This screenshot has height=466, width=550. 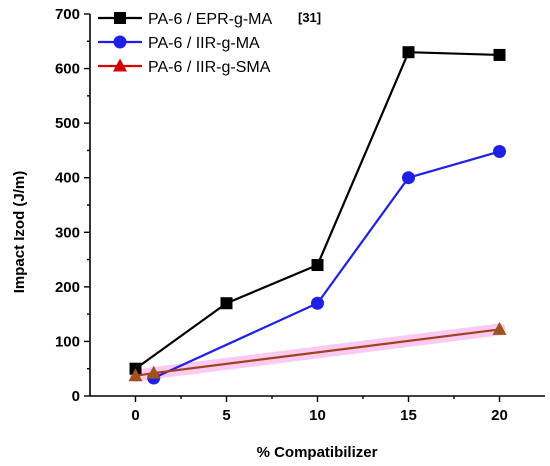 I want to click on y-axis-title: Impact Izod (J/m), so click(x=19, y=232).